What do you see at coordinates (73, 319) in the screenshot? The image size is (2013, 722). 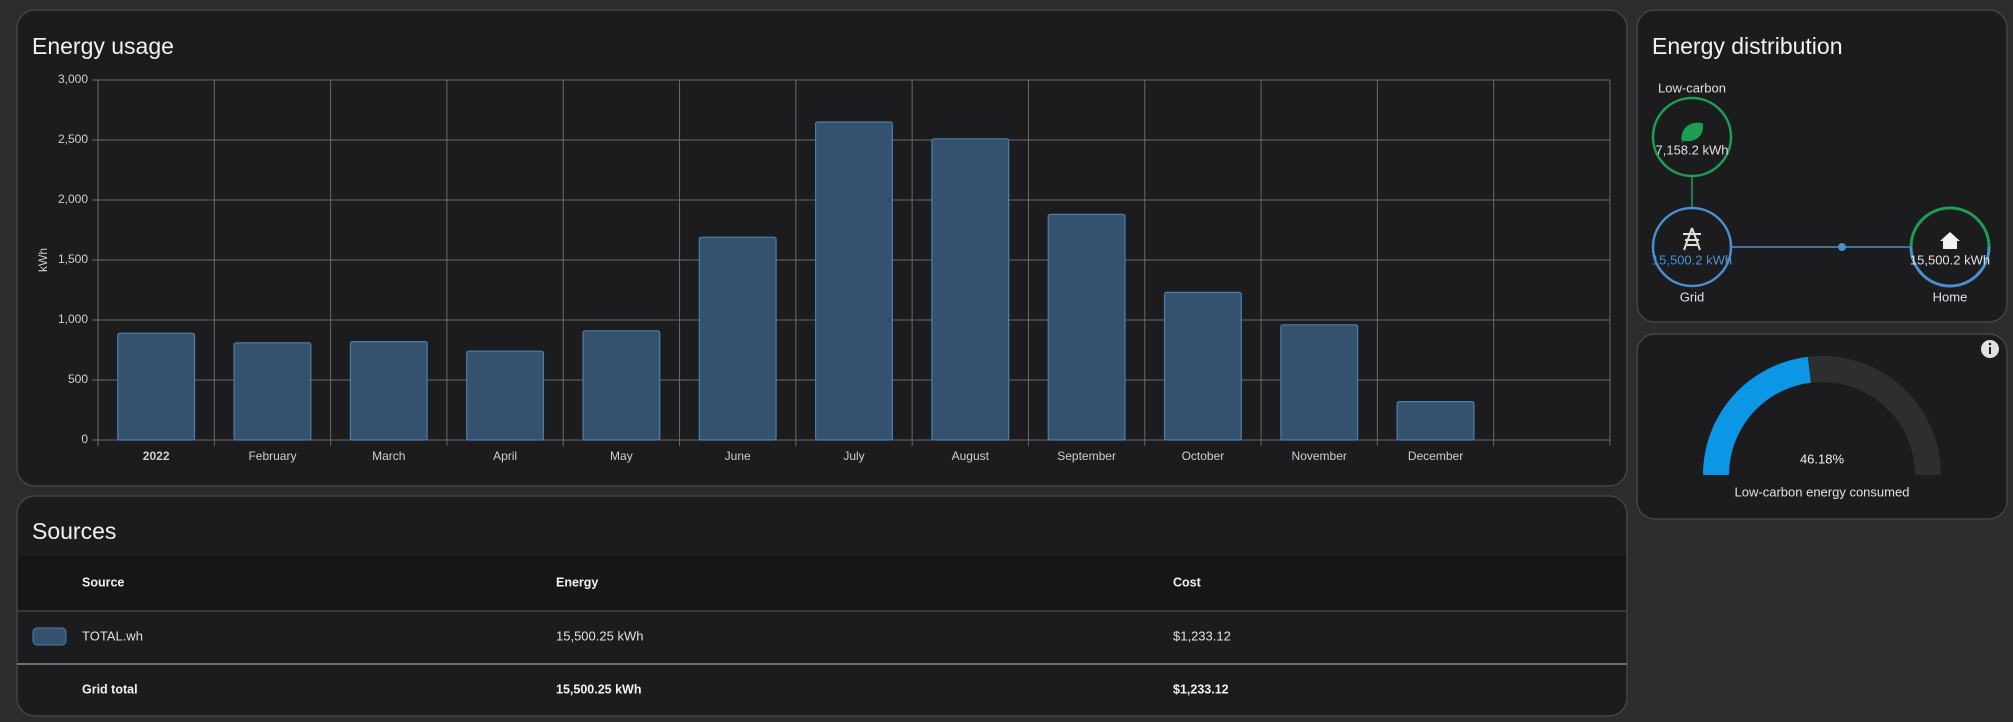 I see `y-tick-label: 1,000` at bounding box center [73, 319].